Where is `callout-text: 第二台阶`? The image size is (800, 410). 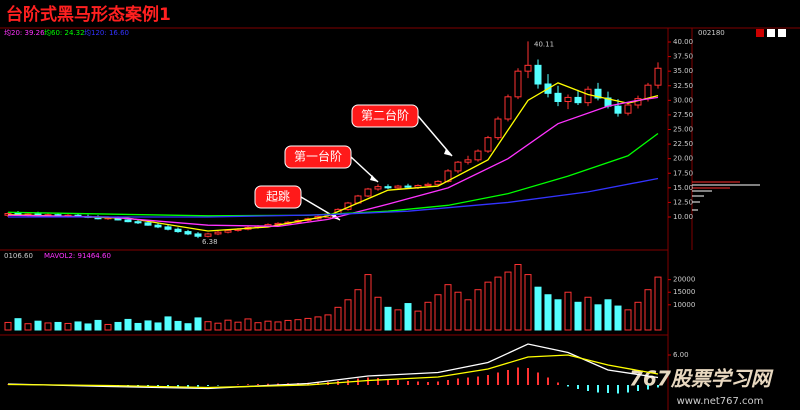
callout-text: 第二台阶 is located at coordinates (385, 115).